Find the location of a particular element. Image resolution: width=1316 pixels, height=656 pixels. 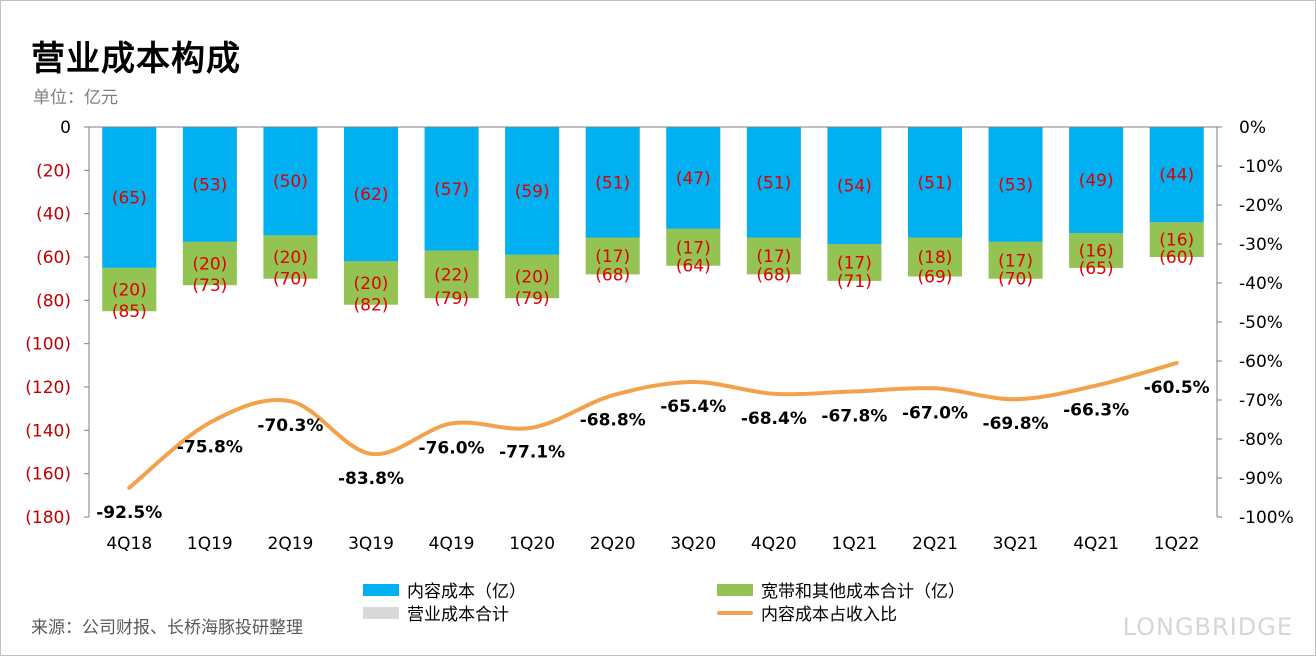

label-total-cost: (65) is located at coordinates (1096, 269).